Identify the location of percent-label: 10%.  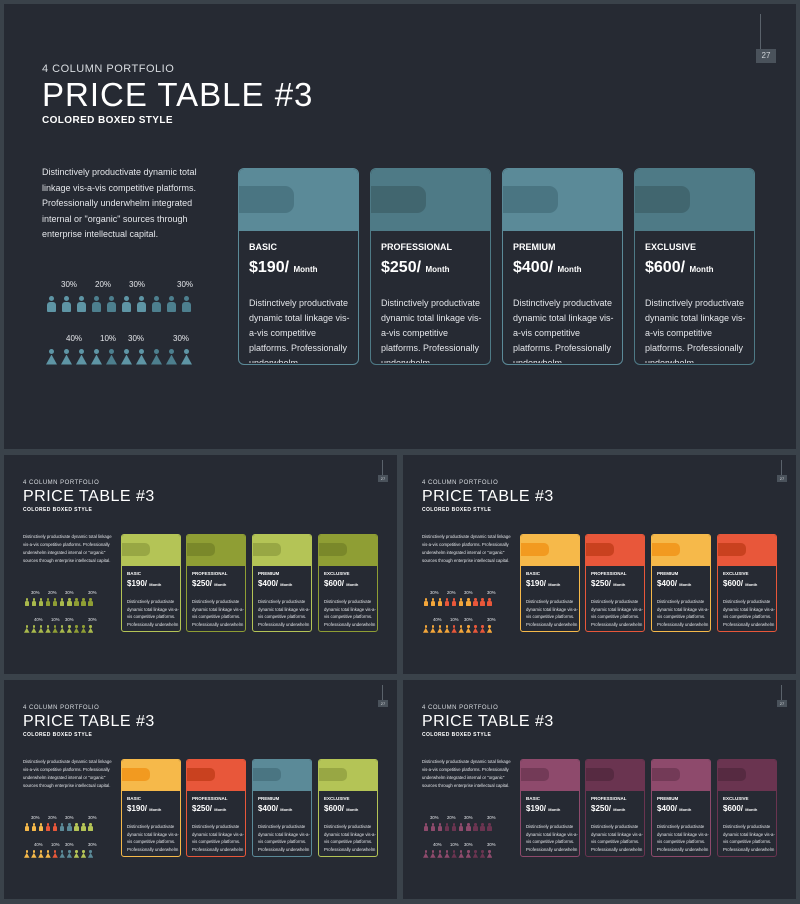
(108, 338).